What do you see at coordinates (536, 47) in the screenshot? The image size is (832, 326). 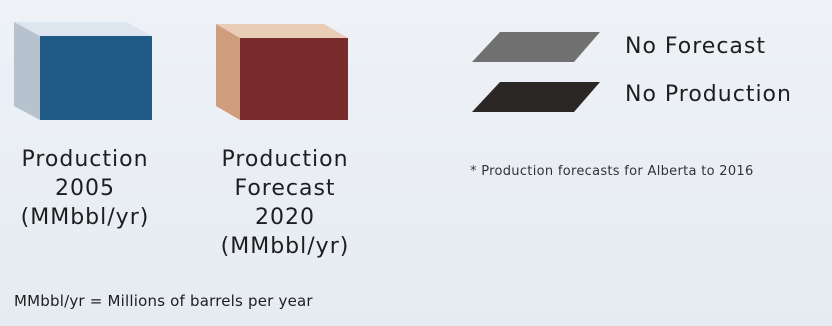 I see `no-forecast-swatch` at bounding box center [536, 47].